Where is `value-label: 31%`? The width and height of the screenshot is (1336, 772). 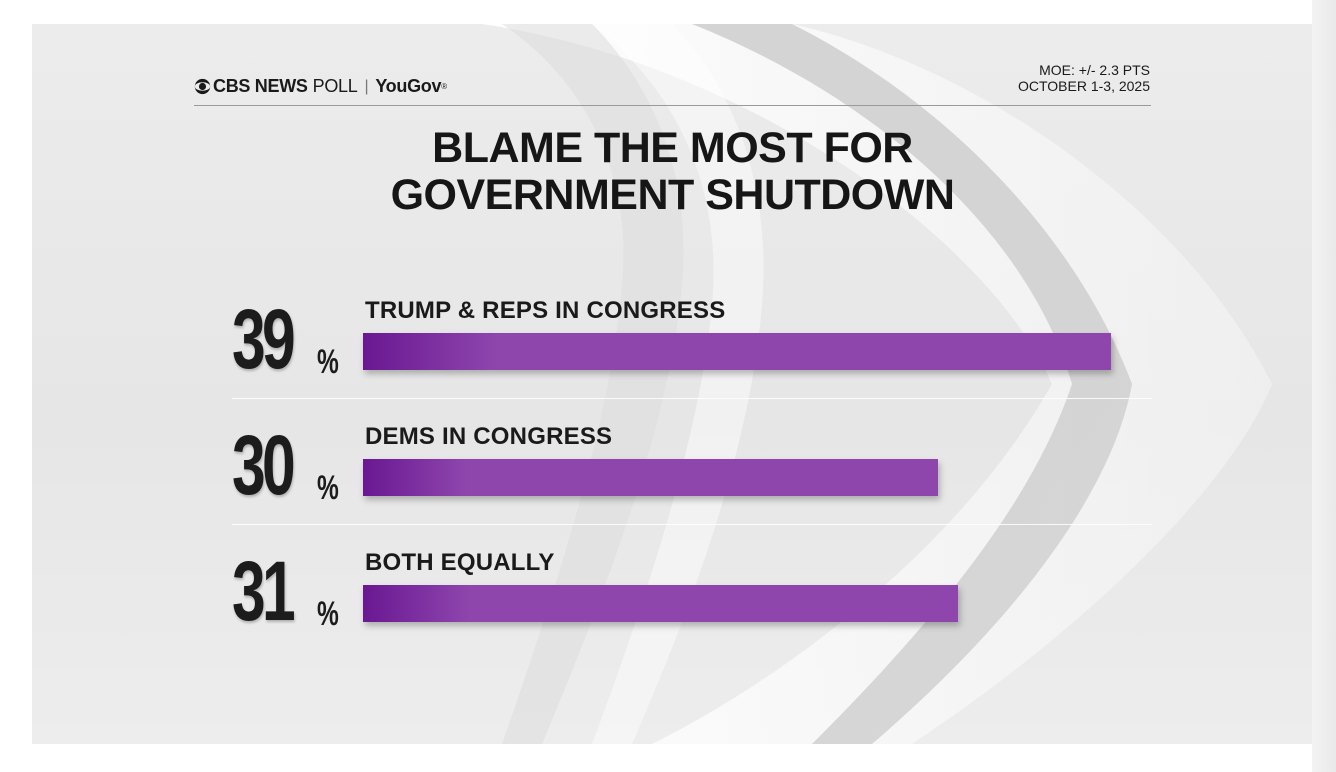 value-label: 31% is located at coordinates (297, 591).